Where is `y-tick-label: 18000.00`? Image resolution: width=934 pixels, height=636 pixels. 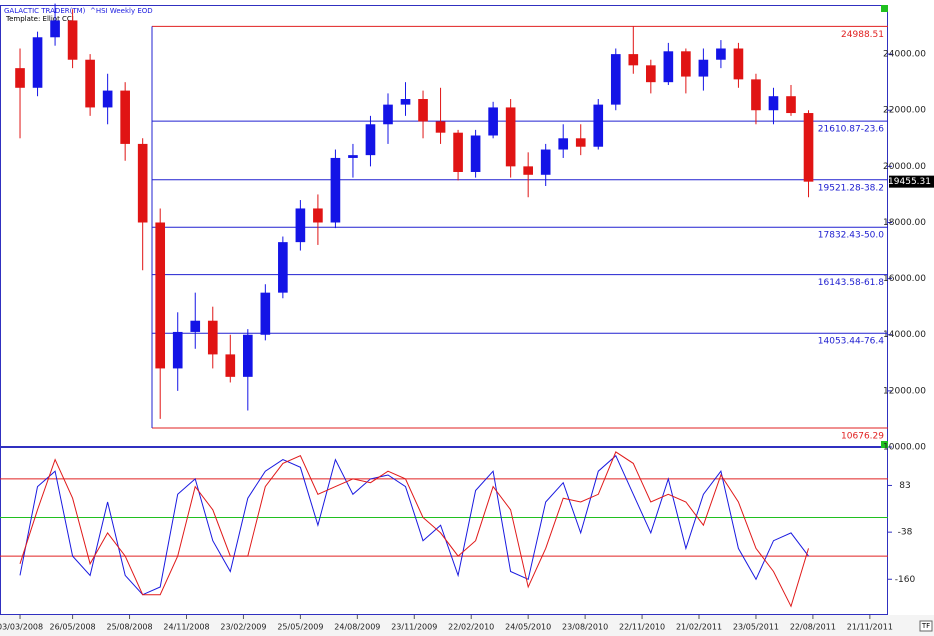
y-tick-label: 18000.00 is located at coordinates (904, 223).